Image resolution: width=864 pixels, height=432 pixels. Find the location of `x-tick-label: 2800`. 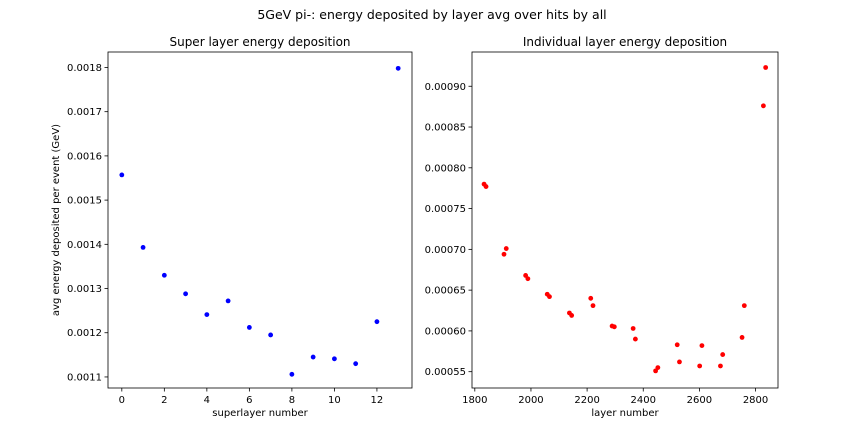

x-tick-label: 2800 is located at coordinates (755, 400).